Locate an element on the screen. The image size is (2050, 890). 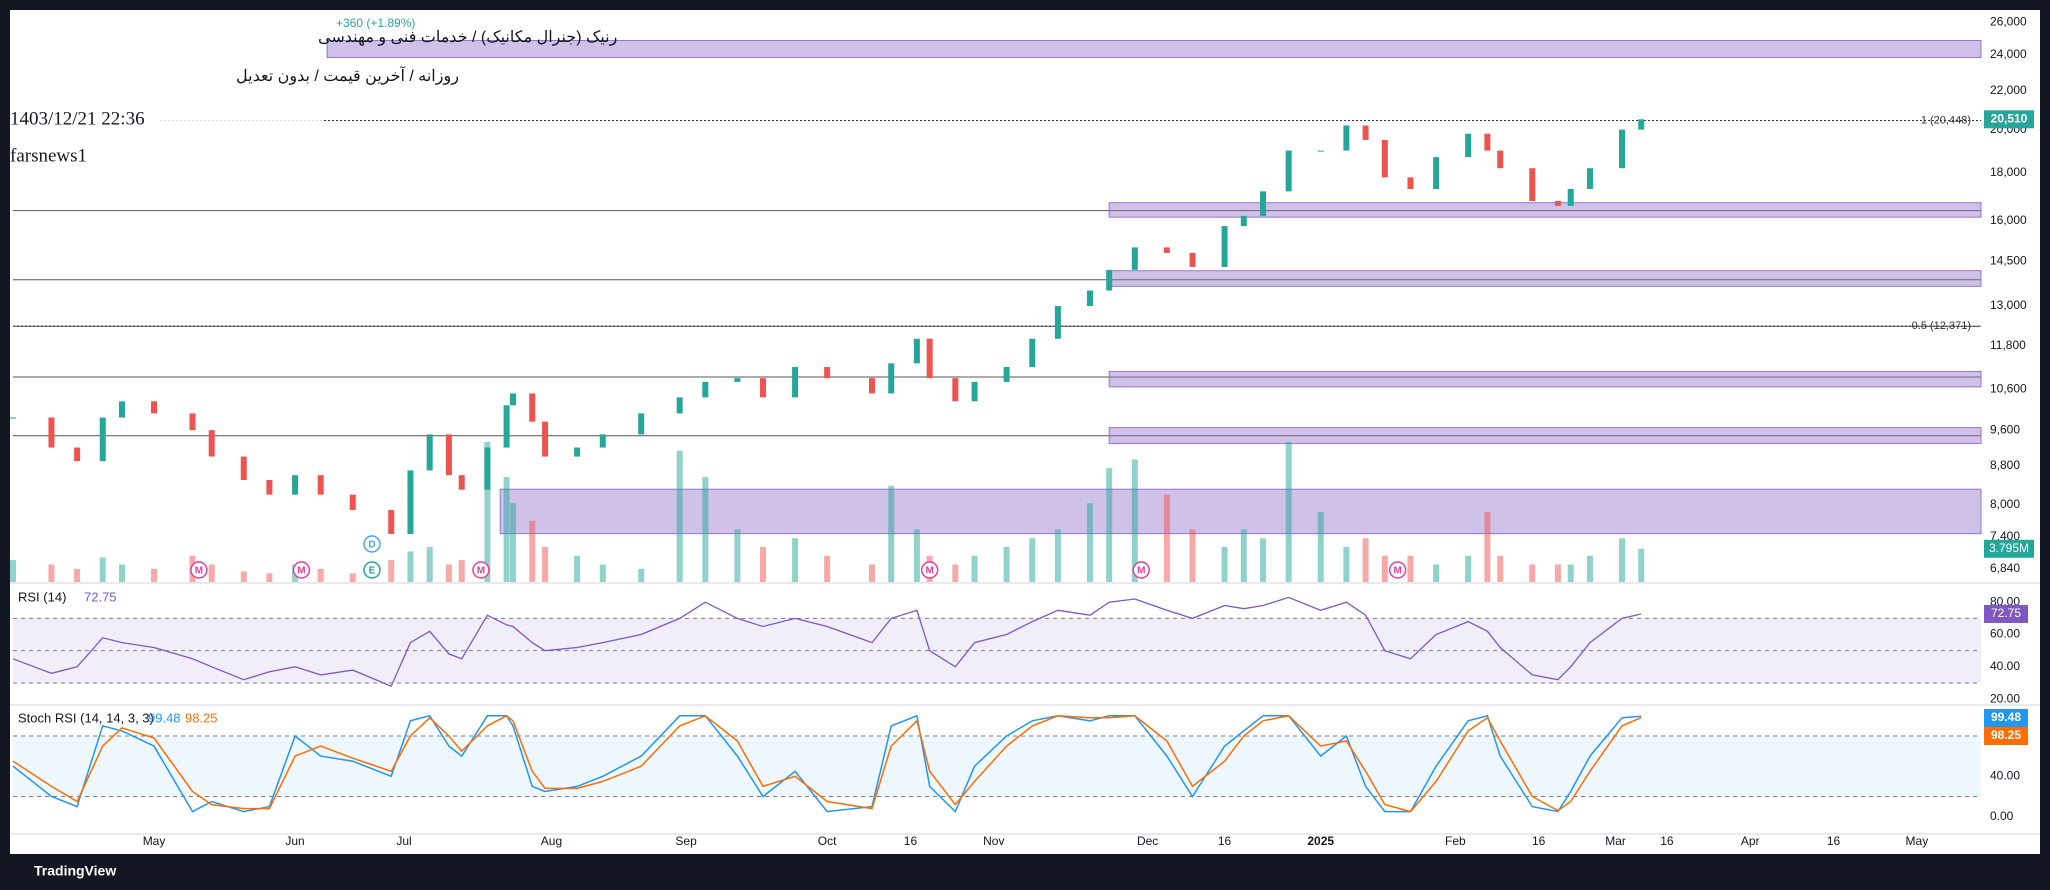
volume-badge-label: 3.795M is located at coordinates (2009, 548).